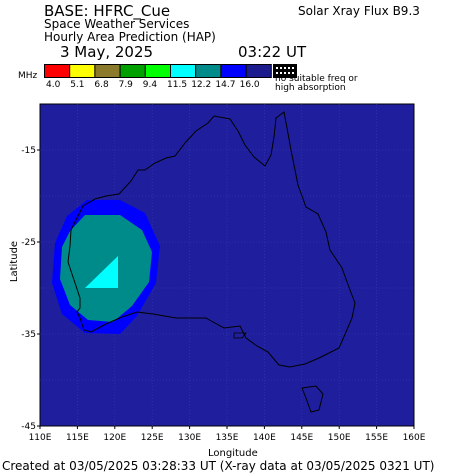 The height and width of the screenshot is (476, 462). Describe the element at coordinates (249, 85) in the screenshot. I see `scale-tick-label: 16.0` at that location.